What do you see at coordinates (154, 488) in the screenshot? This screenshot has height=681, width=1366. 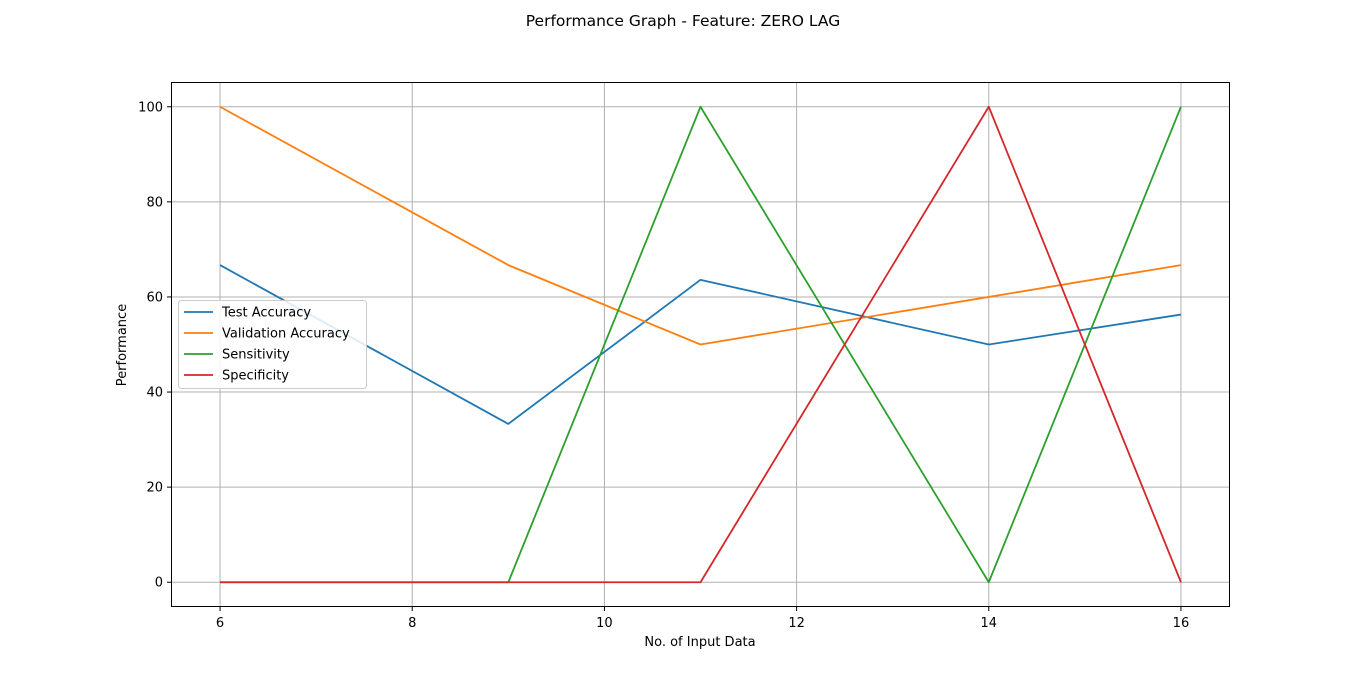 I see `y-tick-label: 20` at bounding box center [154, 488].